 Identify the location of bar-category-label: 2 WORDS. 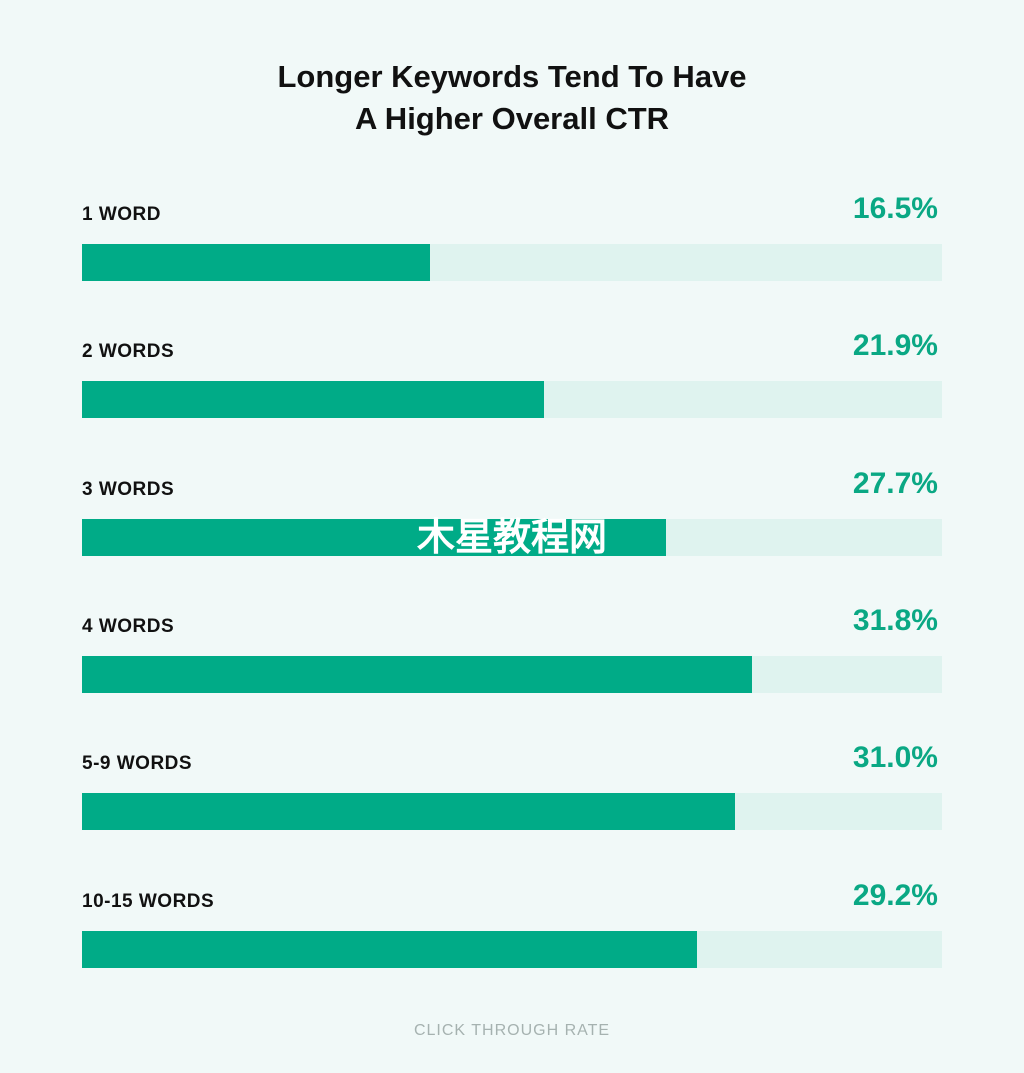
(128, 351).